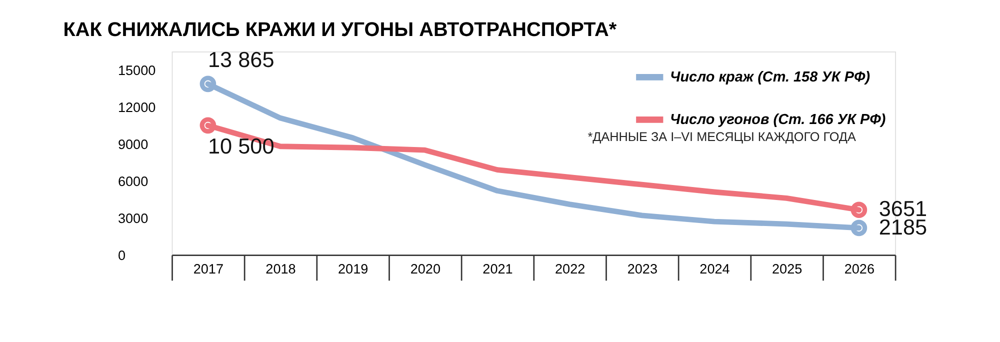 The image size is (1000, 342). Describe the element at coordinates (281, 268) in the screenshot. I see `x-tick-label: 2018` at that location.